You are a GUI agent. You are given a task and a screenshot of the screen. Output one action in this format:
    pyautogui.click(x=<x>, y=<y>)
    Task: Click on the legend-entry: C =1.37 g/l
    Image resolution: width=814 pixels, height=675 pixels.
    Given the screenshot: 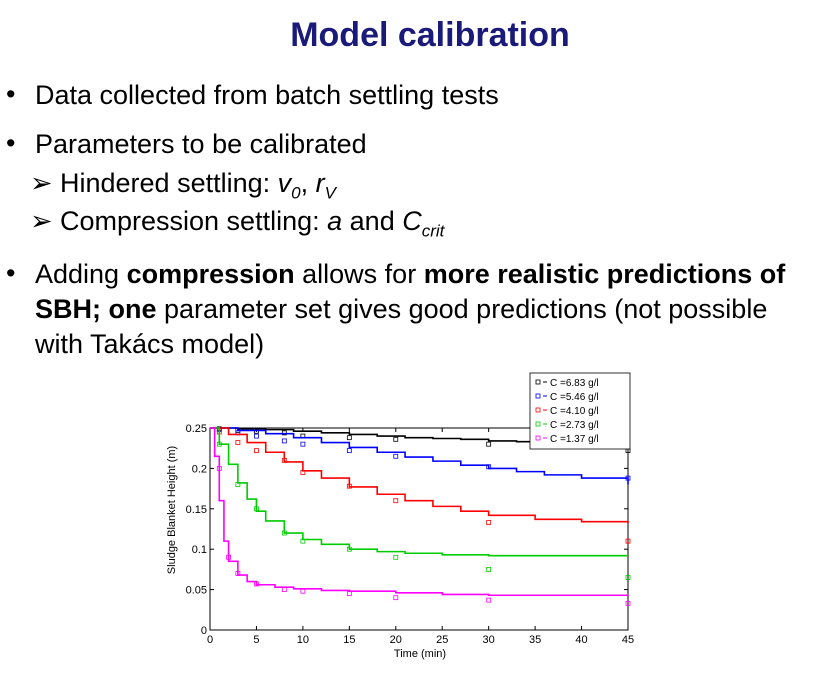 What is the action you would take?
    pyautogui.click(x=574, y=439)
    